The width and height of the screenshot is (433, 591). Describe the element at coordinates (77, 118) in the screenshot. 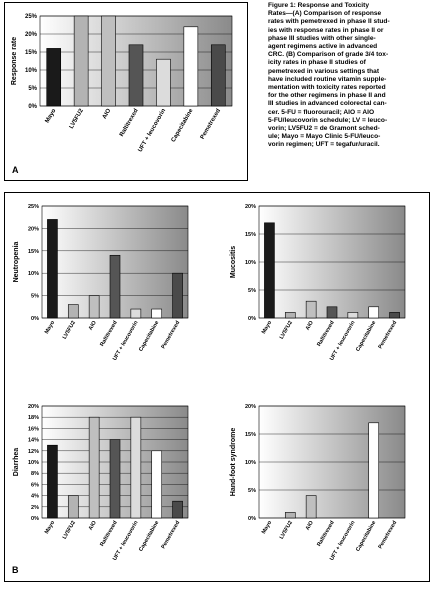

I see `response-xtick: LV5FU2` at that location.